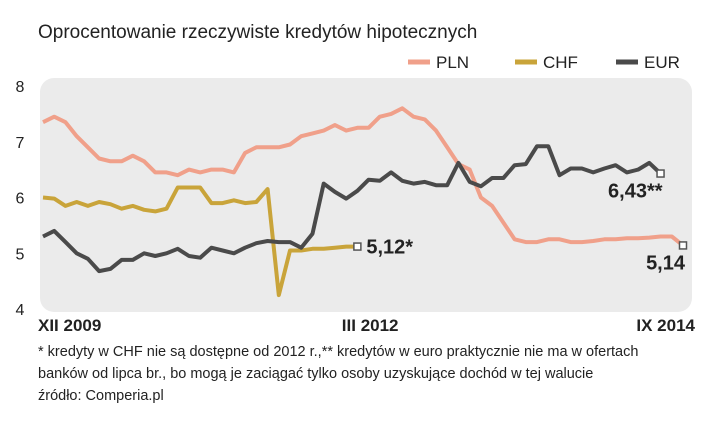 The height and width of the screenshot is (431, 720). Describe the element at coordinates (389, 248) in the screenshot. I see `data-label: 5,12*` at that location.